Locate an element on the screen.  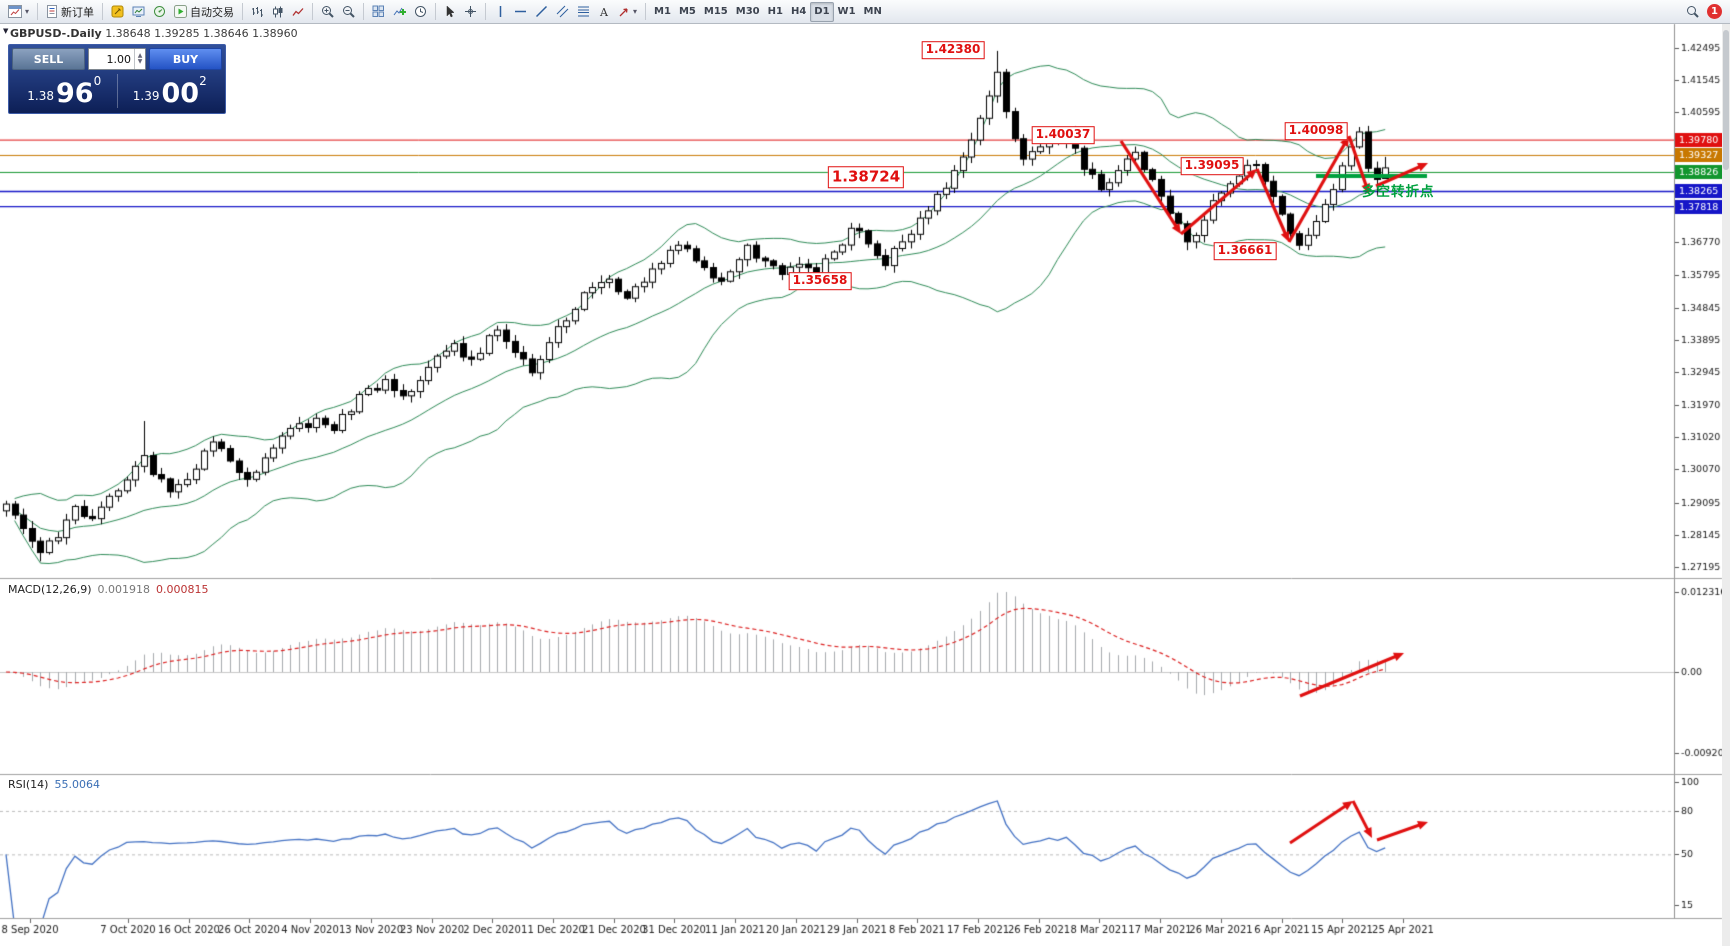
sell-price-pipette: 0 is located at coordinates (97, 81).